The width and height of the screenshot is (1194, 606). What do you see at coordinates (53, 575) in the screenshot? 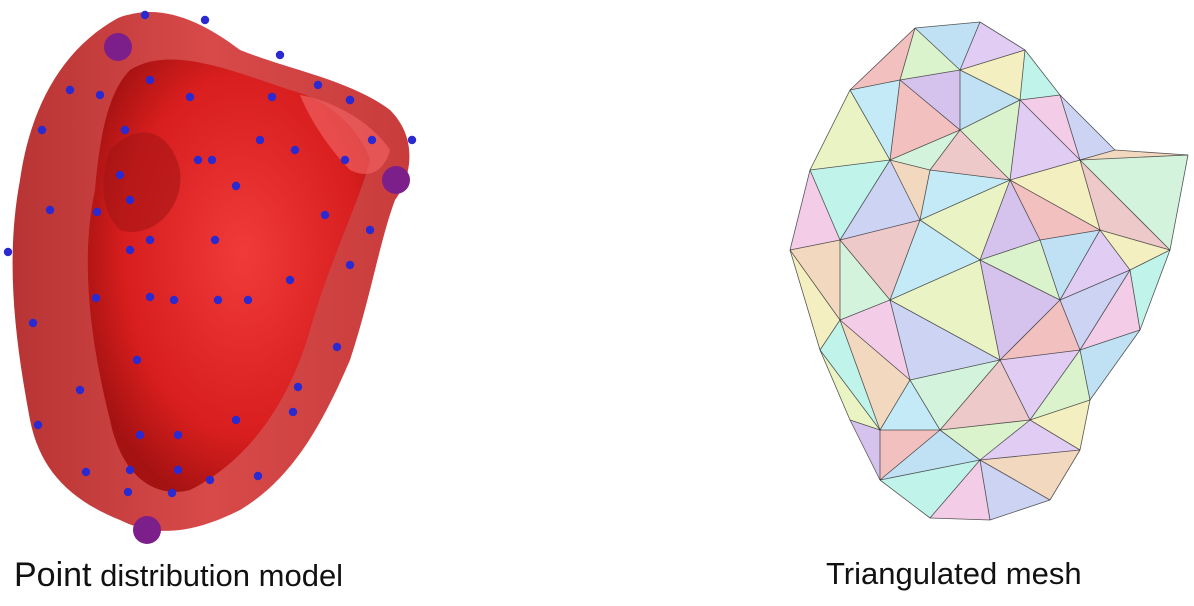
I see `caption-first-word: Point` at bounding box center [53, 575].